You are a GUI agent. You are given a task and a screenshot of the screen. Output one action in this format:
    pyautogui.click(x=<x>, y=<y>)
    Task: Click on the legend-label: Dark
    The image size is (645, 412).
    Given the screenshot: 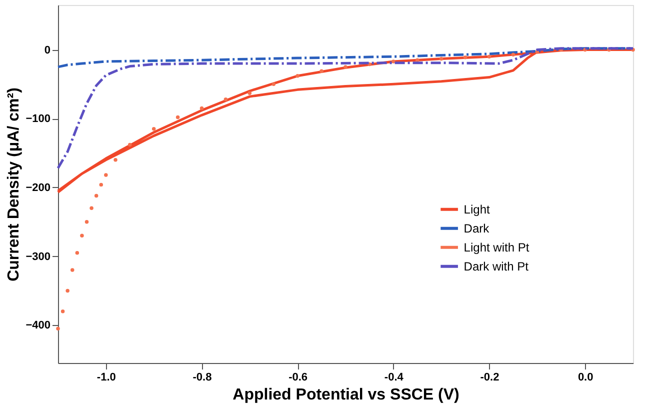 What is the action you would take?
    pyautogui.click(x=477, y=228)
    